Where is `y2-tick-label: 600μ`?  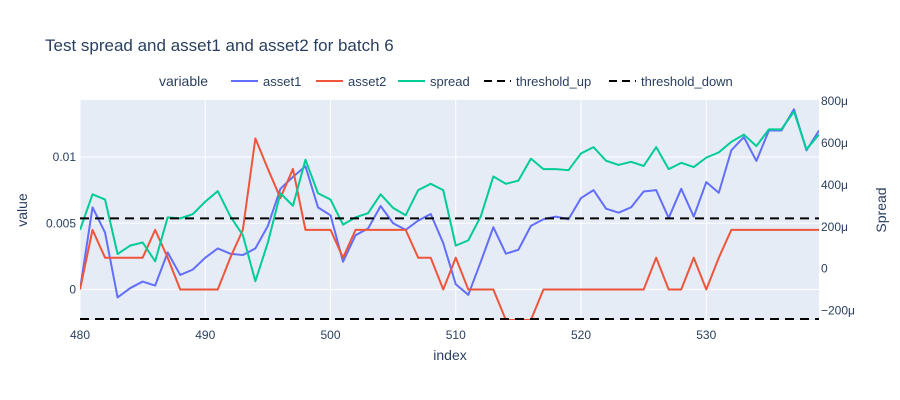
y2-tick-label: 600μ is located at coordinates (834, 143).